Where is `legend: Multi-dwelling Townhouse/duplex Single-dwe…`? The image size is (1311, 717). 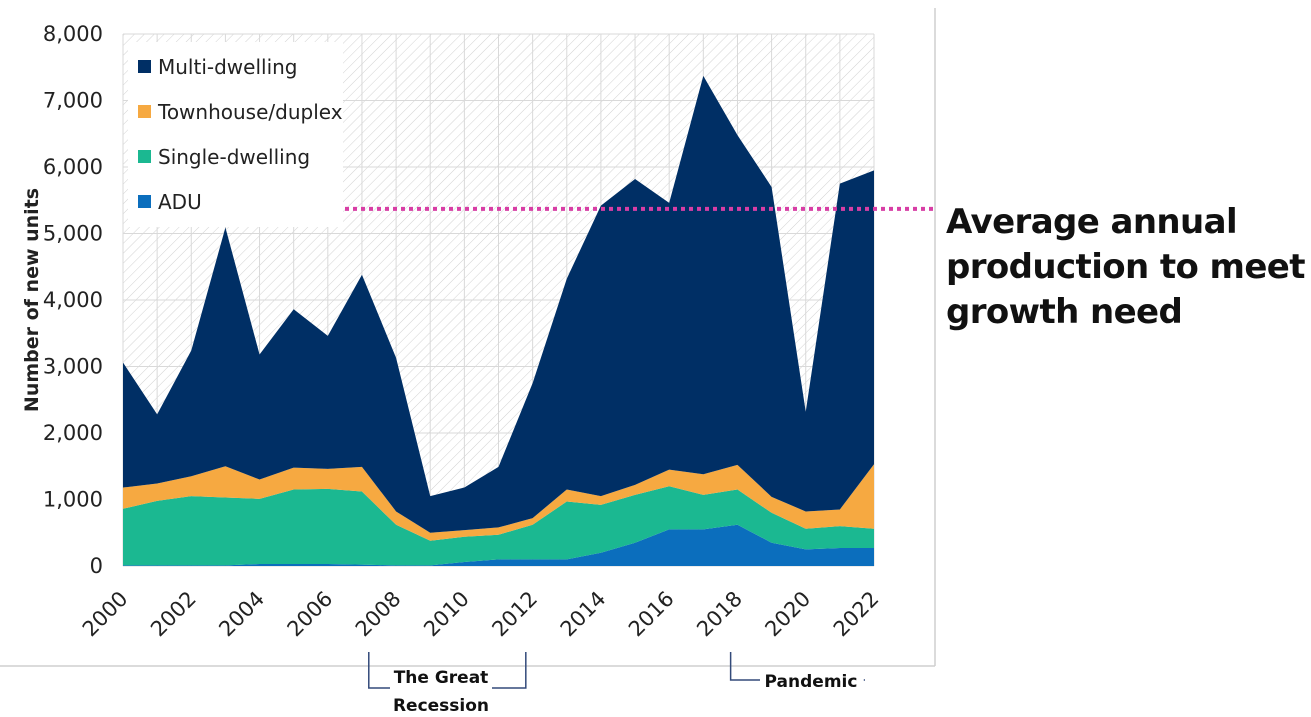
legend: Multi-dwelling Townhouse/duplex Single-dwe… is located at coordinates (235, 134).